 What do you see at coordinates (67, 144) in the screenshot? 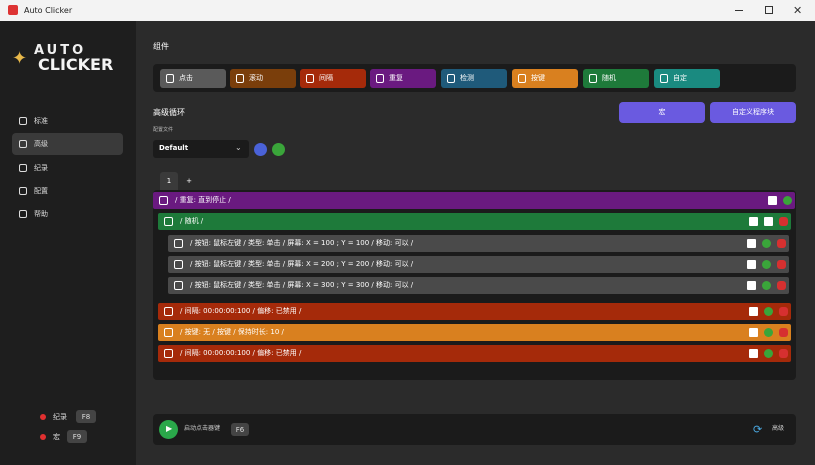
I see `active-nav-highlight` at bounding box center [67, 144].